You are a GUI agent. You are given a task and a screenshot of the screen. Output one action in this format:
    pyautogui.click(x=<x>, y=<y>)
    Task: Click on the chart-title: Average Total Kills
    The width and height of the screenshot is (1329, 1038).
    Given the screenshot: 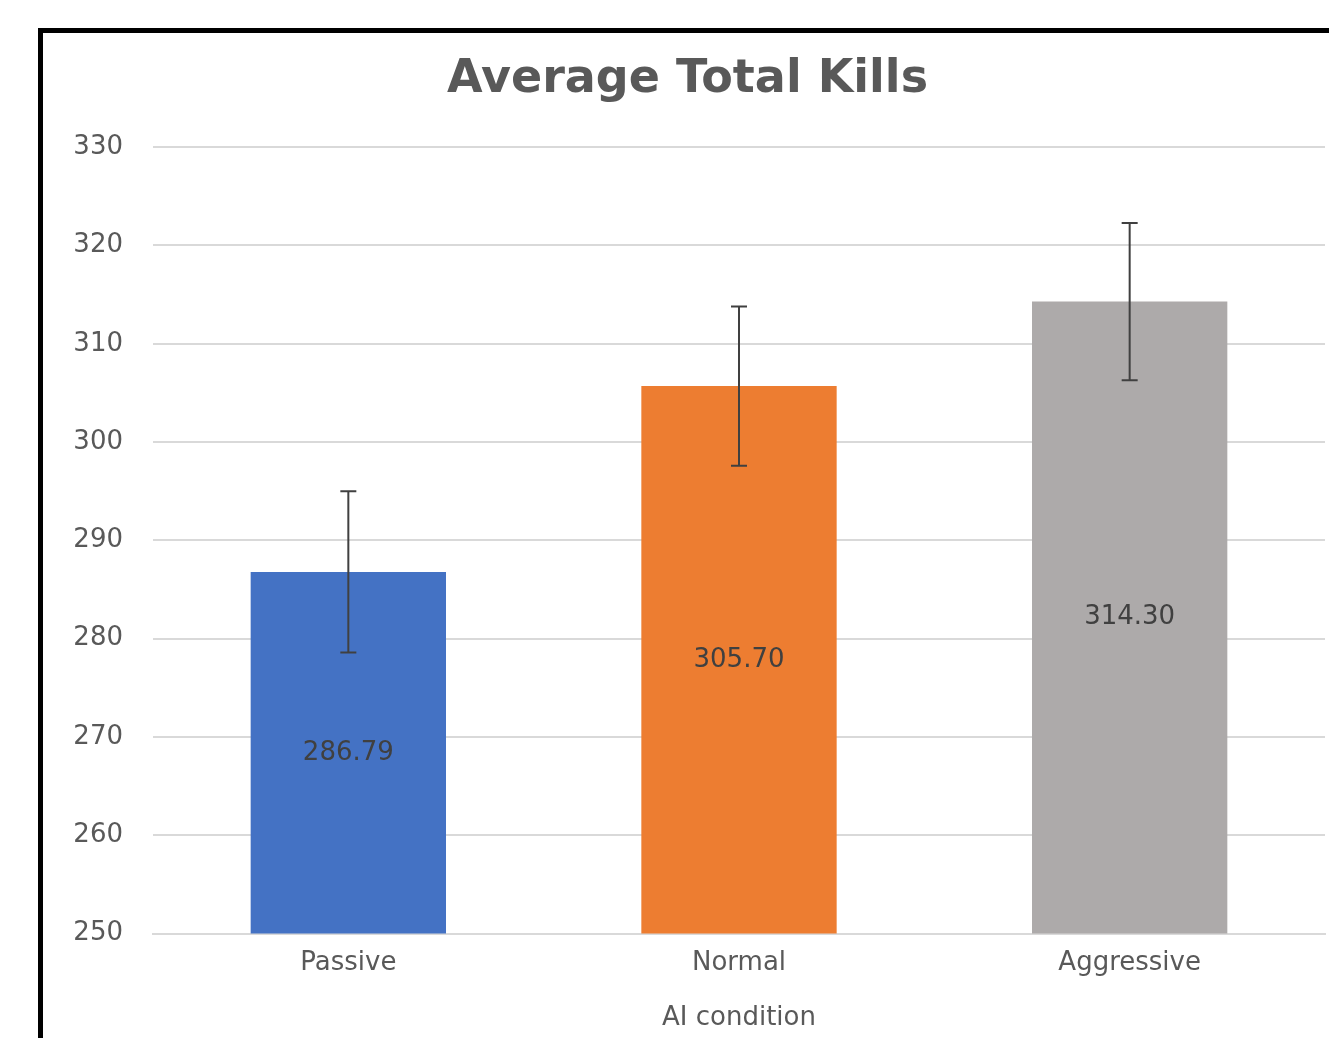 What is the action you would take?
    pyautogui.click(x=687, y=75)
    